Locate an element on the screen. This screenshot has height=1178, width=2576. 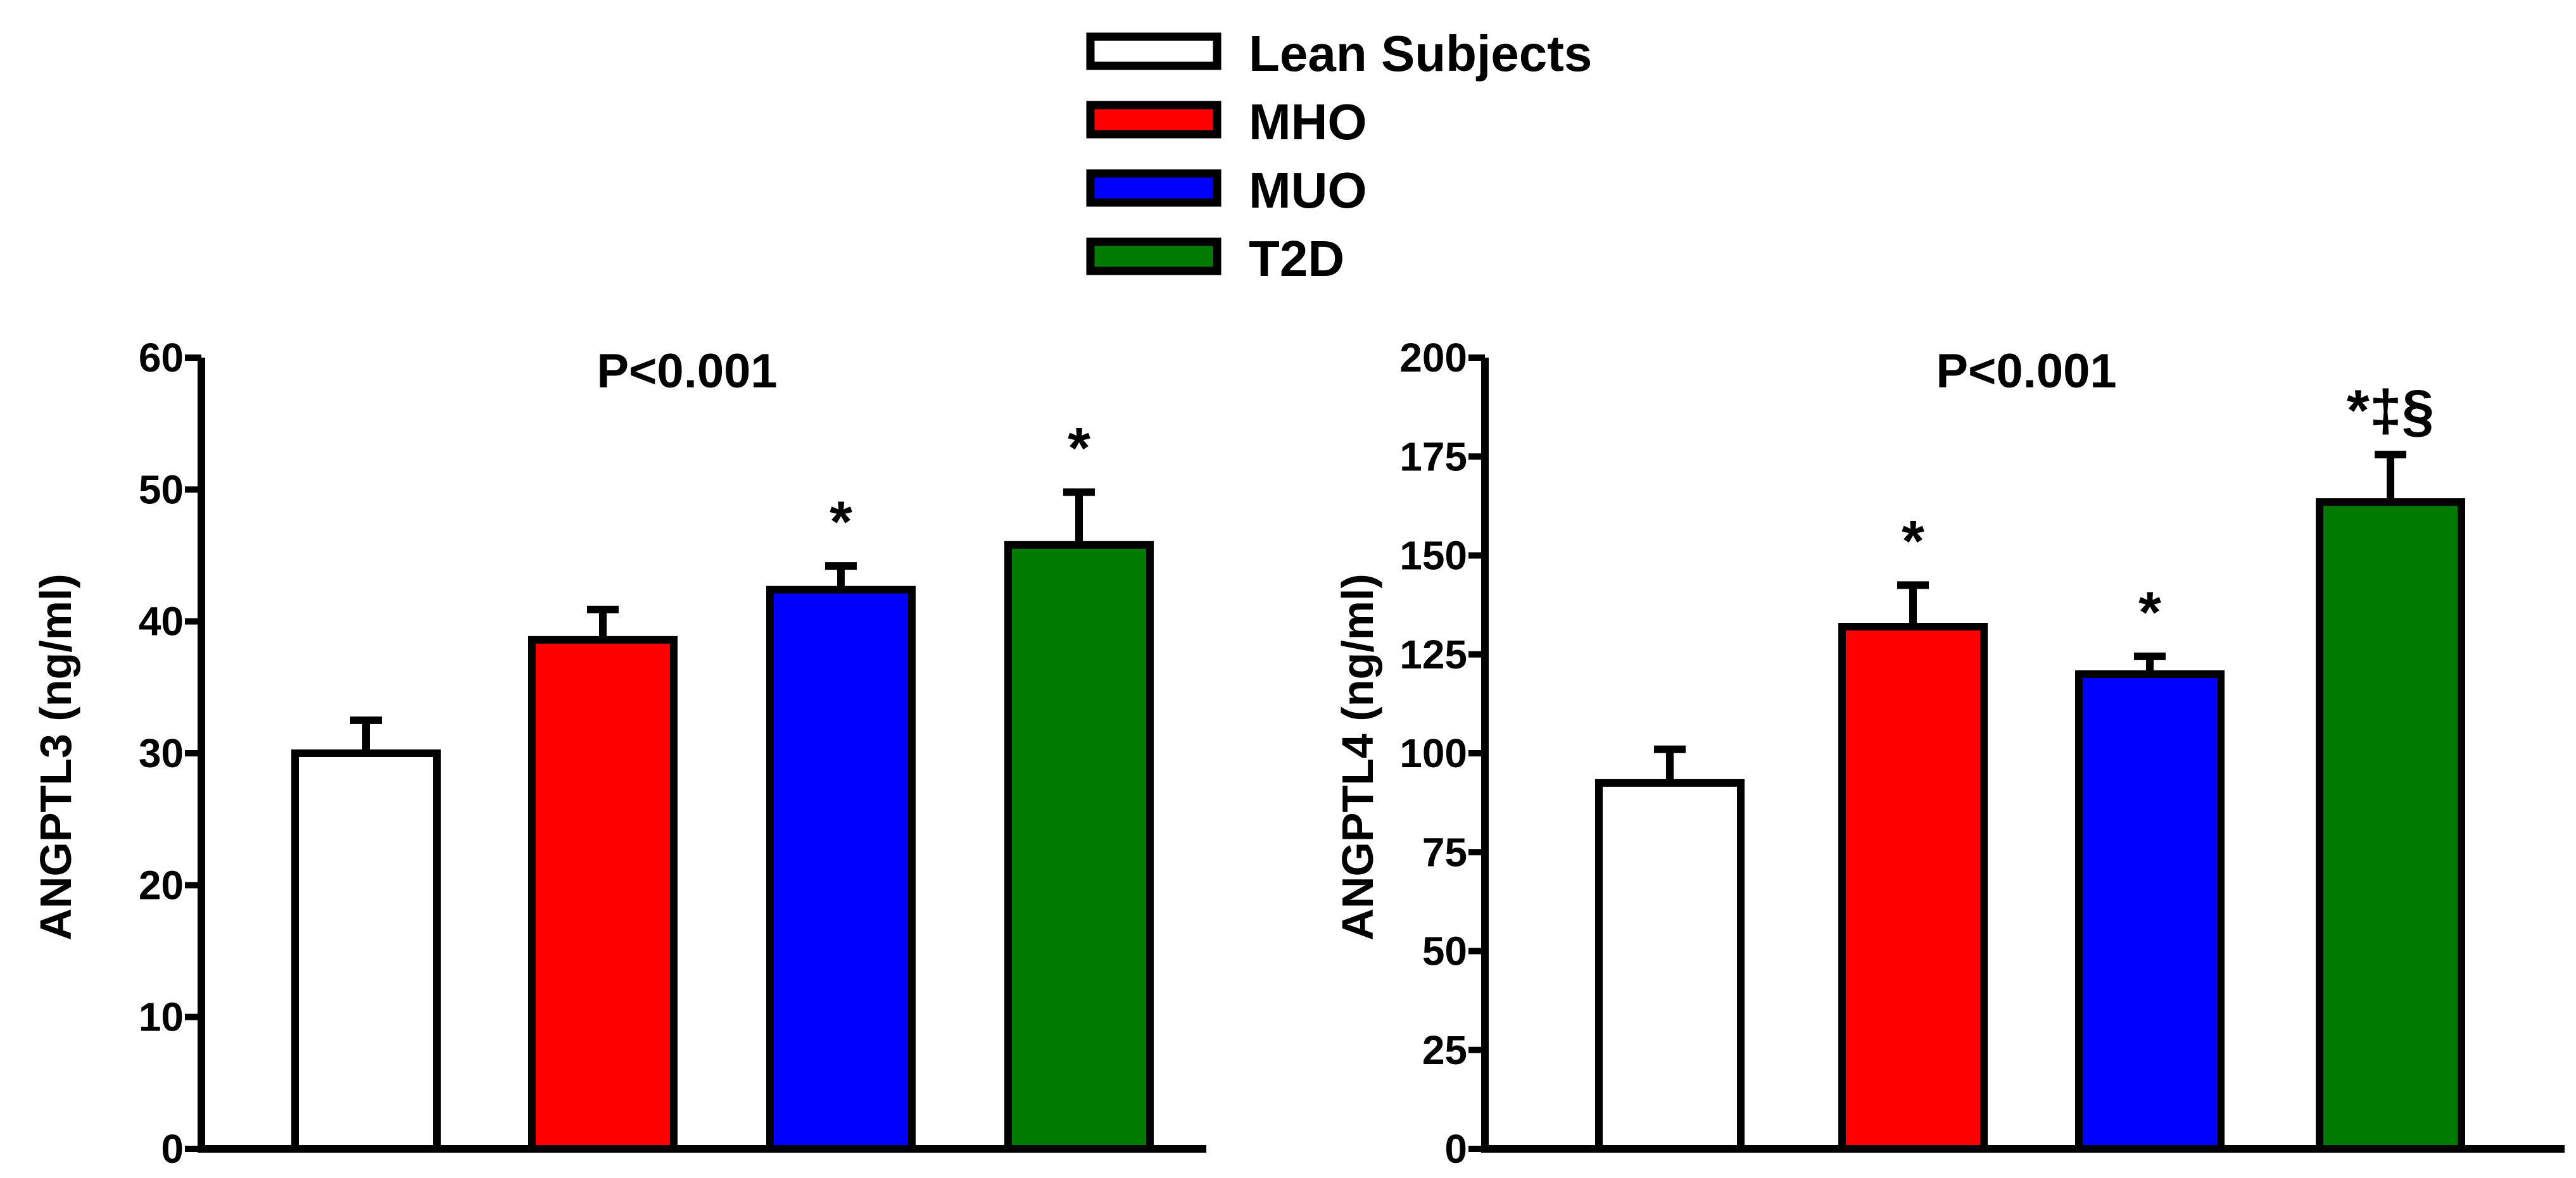
angptl4-significance-mho: * is located at coordinates (1913, 541).